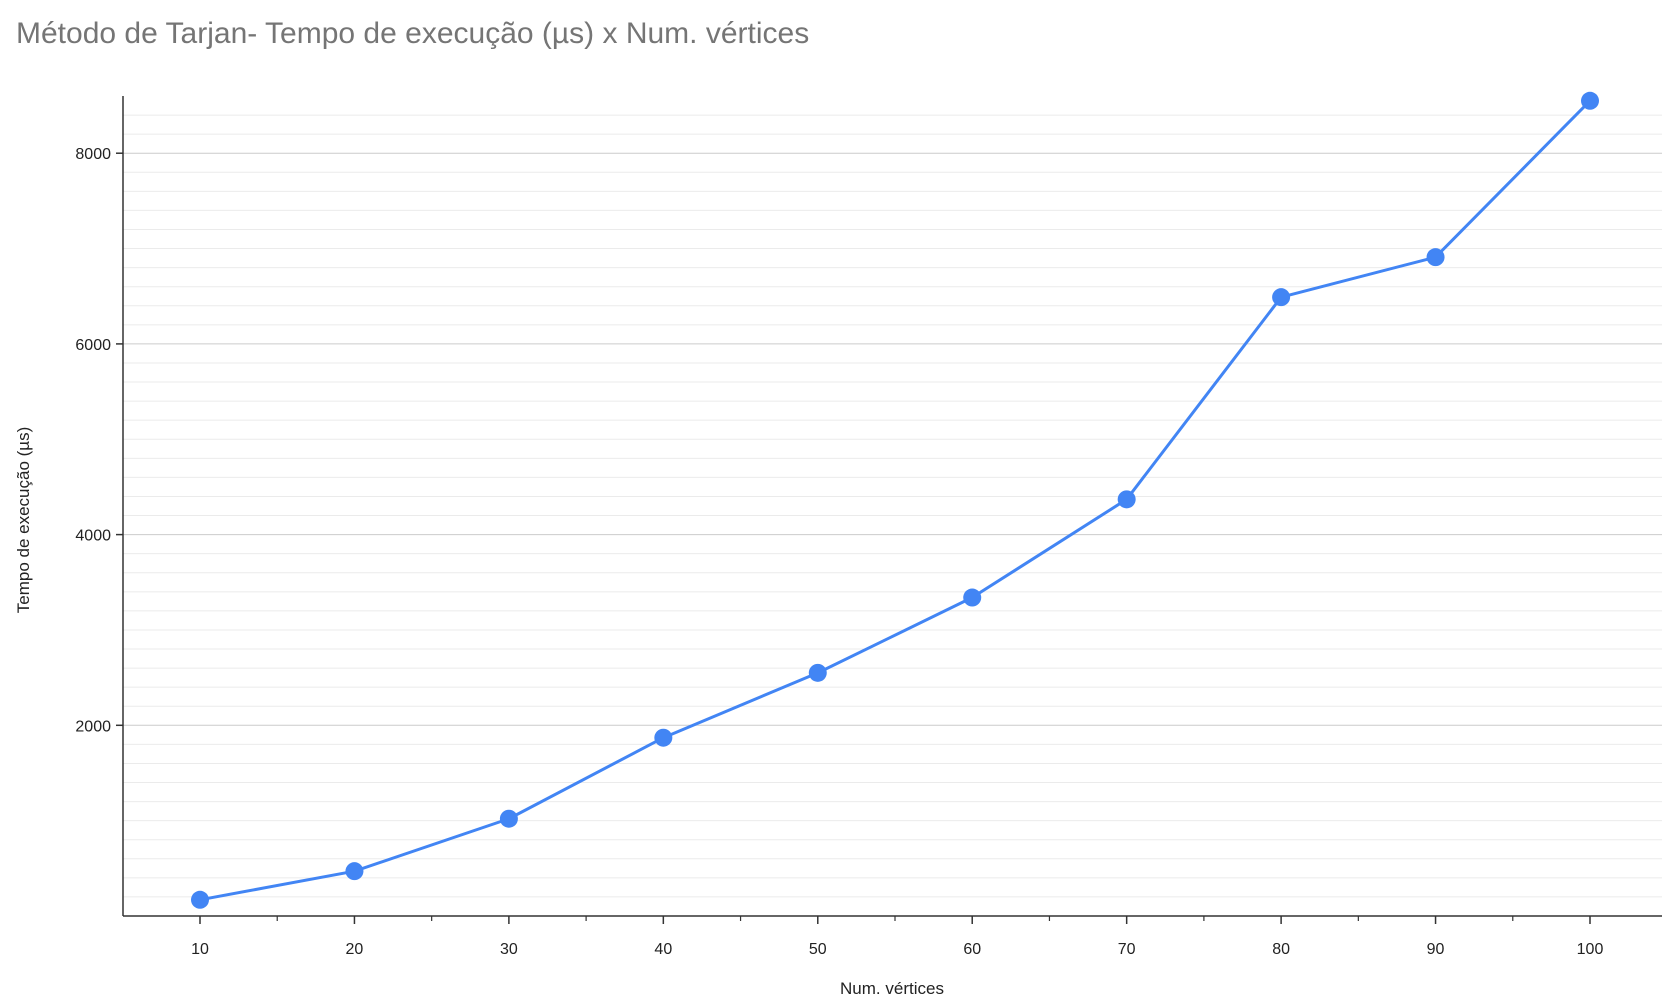 This screenshot has width=1673, height=999. What do you see at coordinates (1281, 949) in the screenshot?
I see `x-tick-label: 80` at bounding box center [1281, 949].